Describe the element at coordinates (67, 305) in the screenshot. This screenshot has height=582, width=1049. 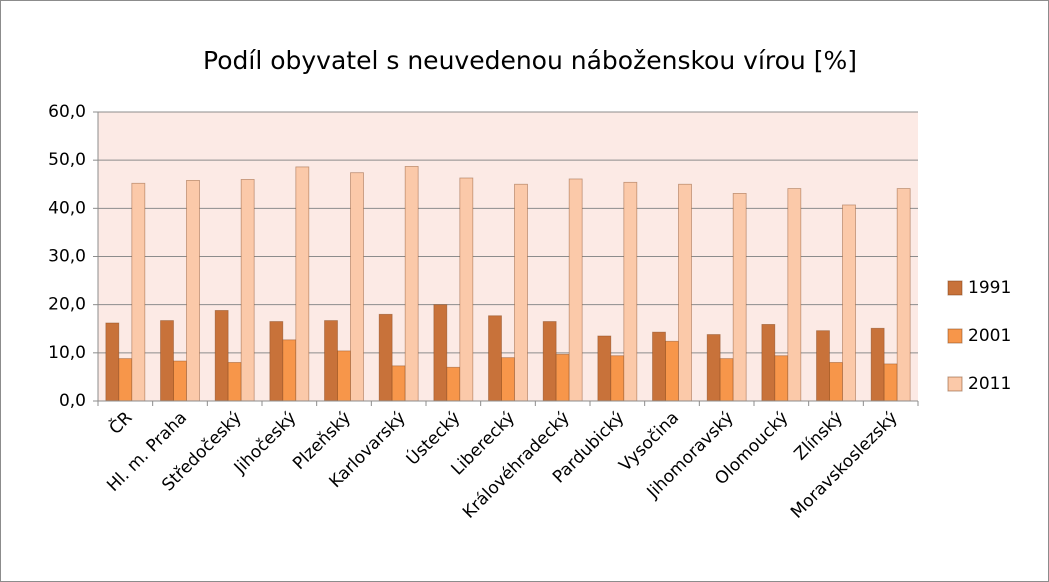
I see `y-tick-label: 20,0` at that location.